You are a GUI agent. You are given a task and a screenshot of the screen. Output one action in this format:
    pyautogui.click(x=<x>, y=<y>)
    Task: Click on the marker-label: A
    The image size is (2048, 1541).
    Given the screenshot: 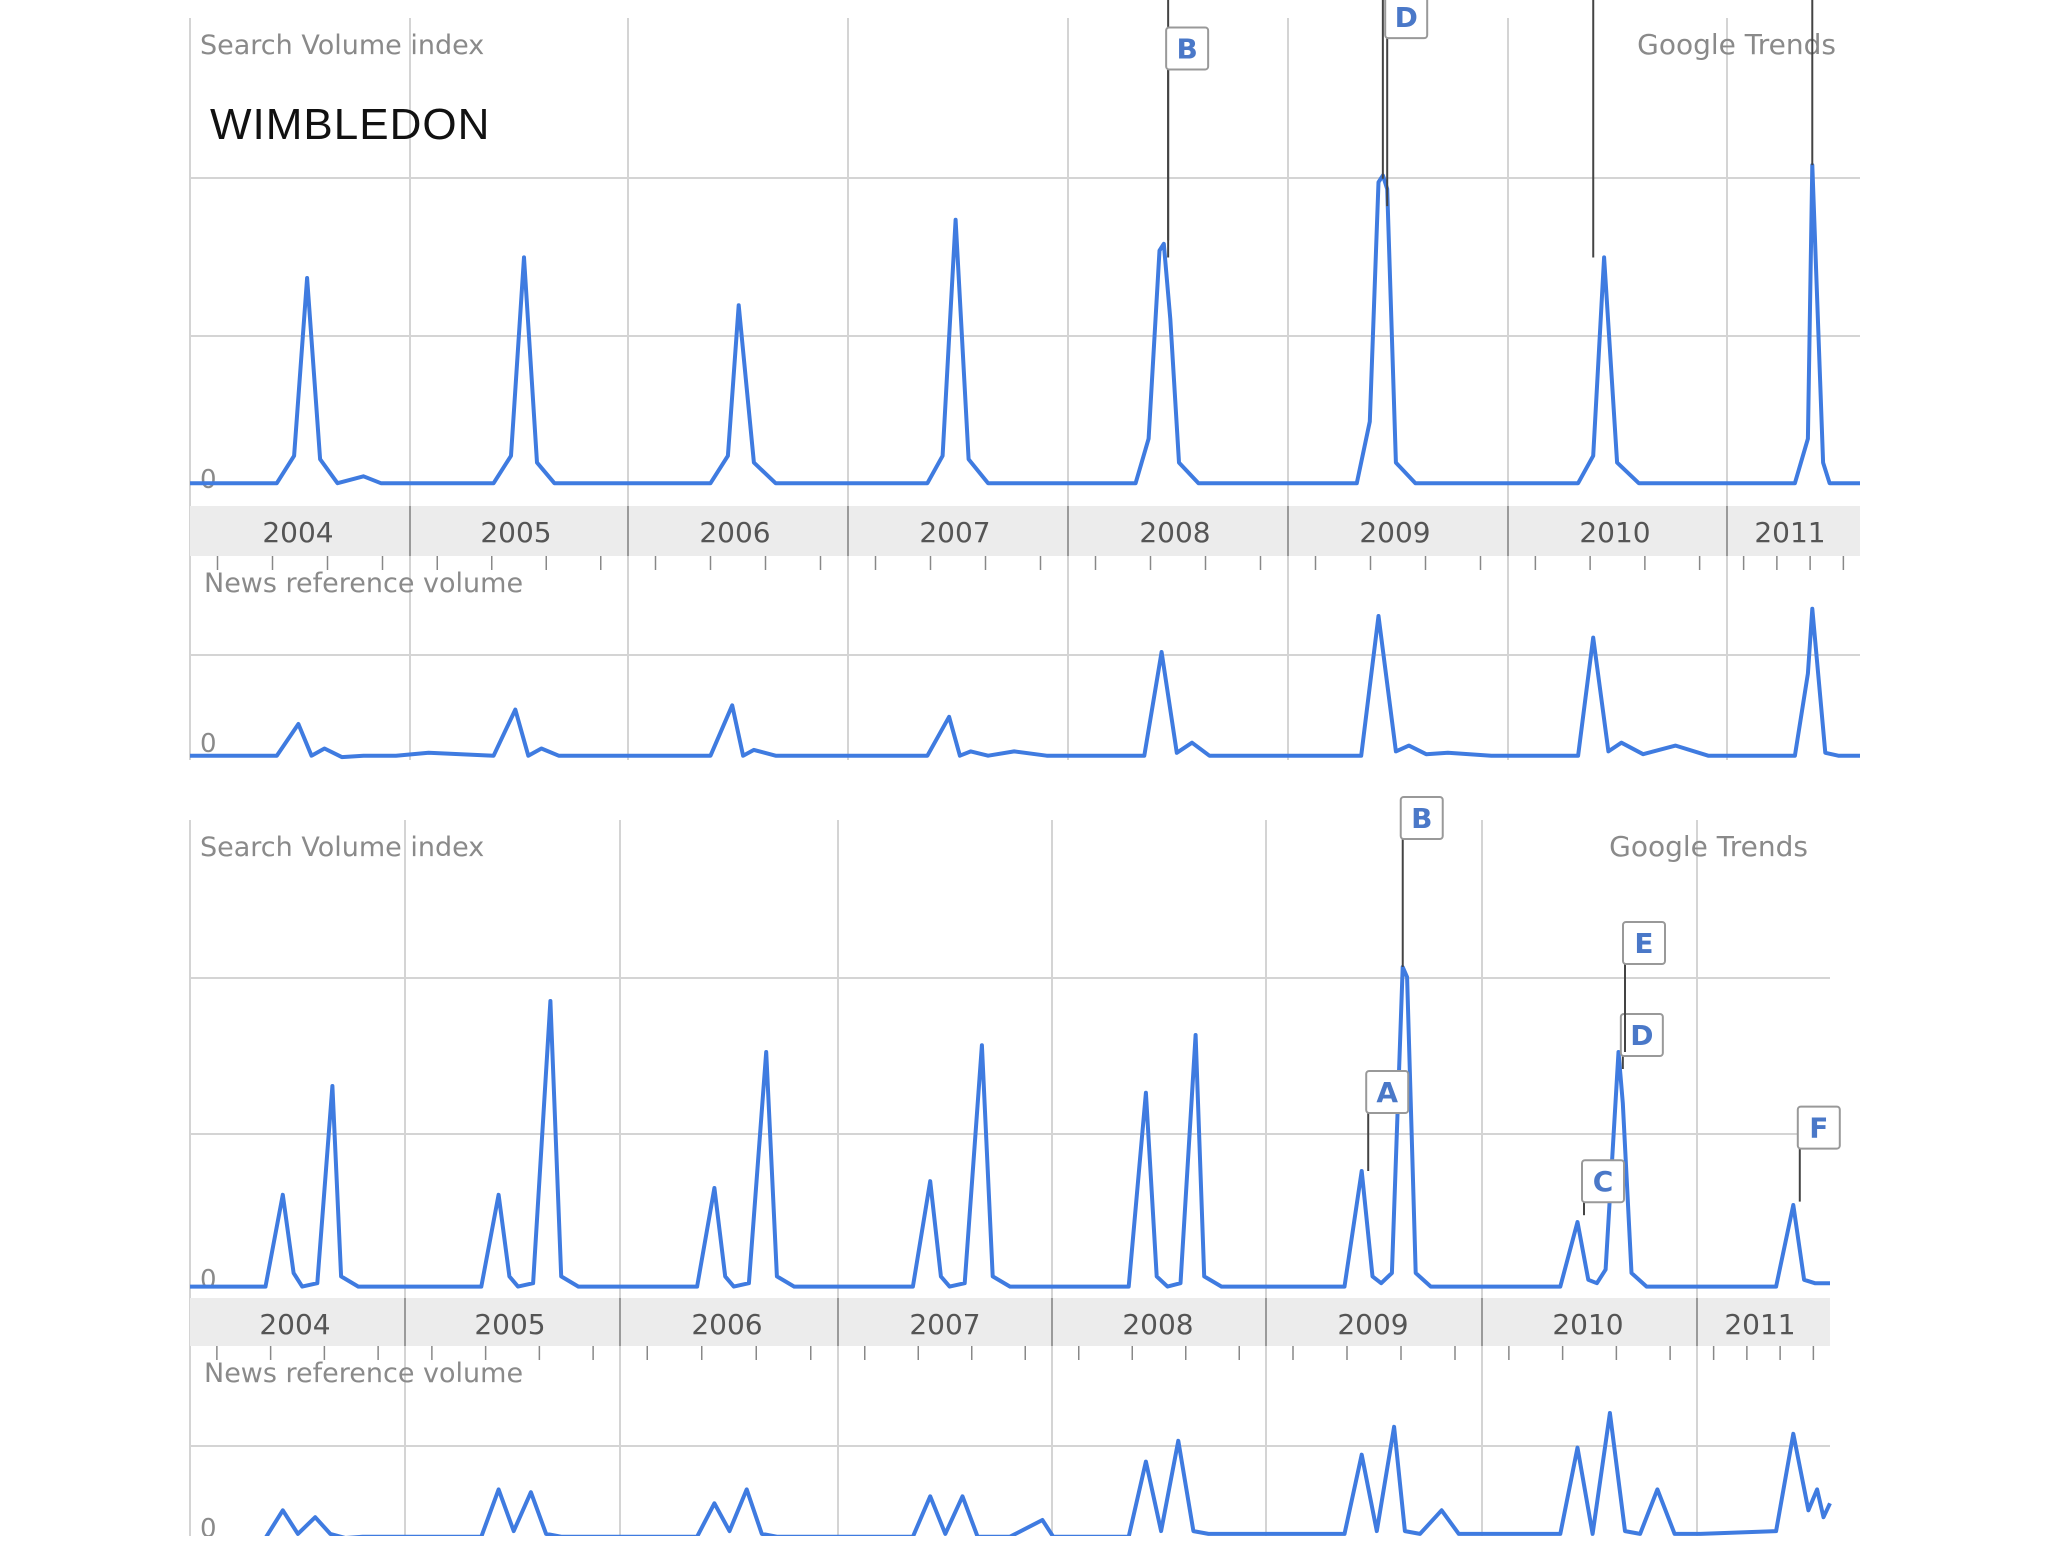 What is the action you would take?
    pyautogui.click(x=1387, y=1092)
    